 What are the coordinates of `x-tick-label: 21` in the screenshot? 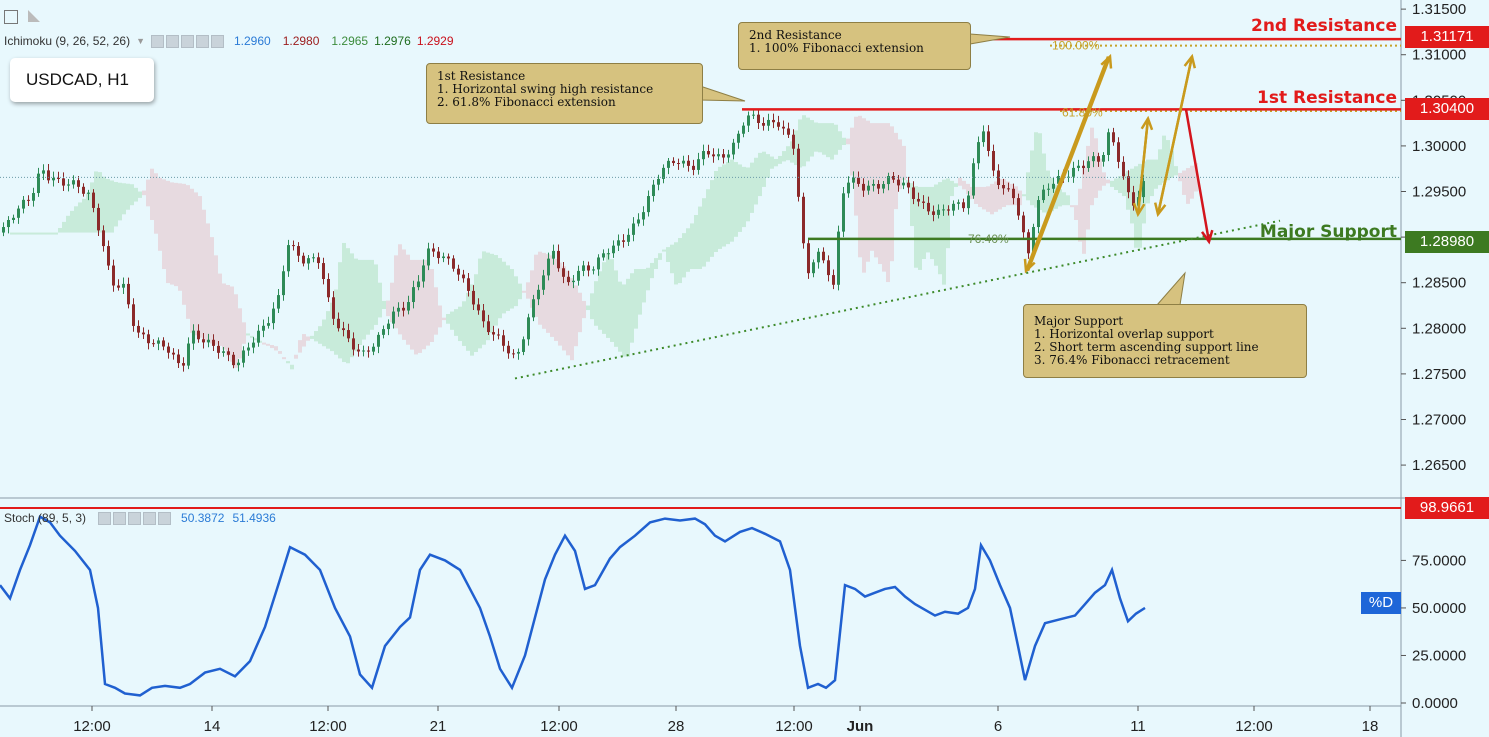 It's located at (438, 726).